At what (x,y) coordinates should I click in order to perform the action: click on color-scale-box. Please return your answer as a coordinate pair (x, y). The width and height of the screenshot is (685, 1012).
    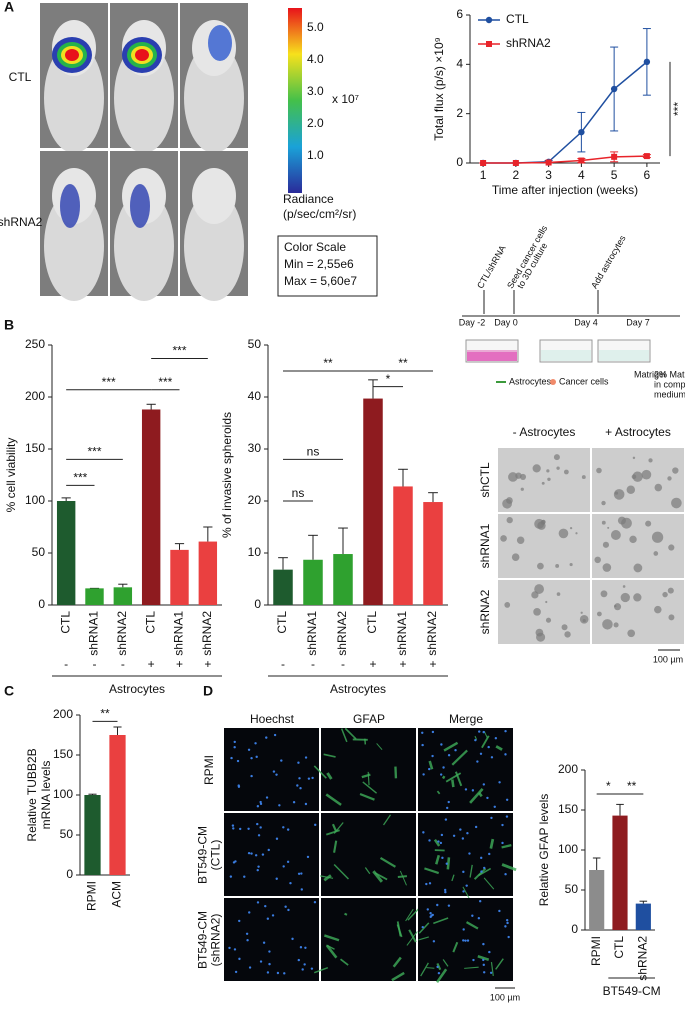
    Looking at the image, I should click on (327, 266).